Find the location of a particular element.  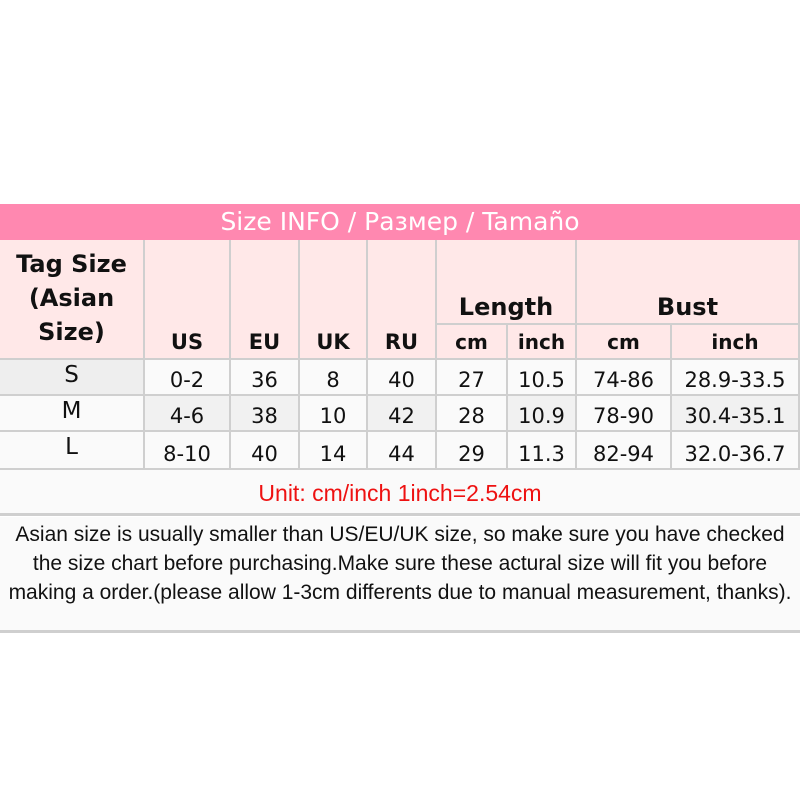

size-value: 10.9 is located at coordinates (542, 414).